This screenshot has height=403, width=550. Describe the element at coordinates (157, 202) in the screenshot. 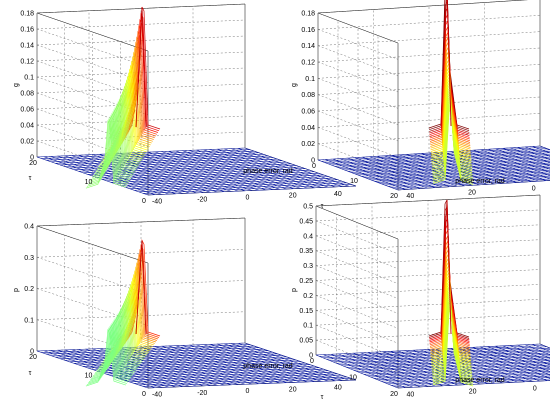

I see `x-tick-label: -40` at that location.